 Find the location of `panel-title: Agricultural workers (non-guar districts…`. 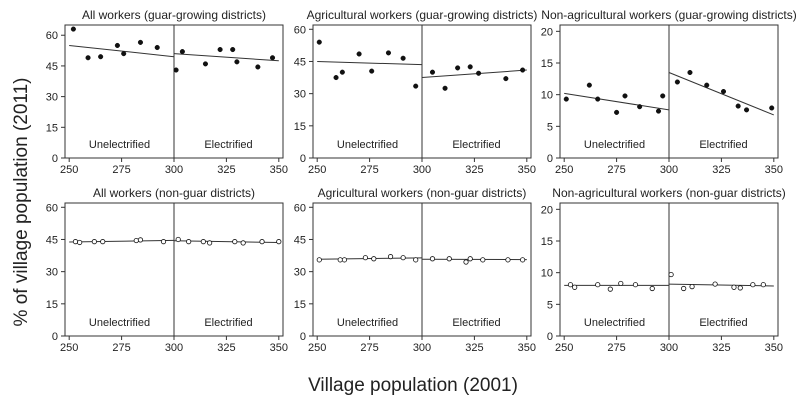

panel-title: Agricultural workers (non-guar districts… is located at coordinates (422, 193).